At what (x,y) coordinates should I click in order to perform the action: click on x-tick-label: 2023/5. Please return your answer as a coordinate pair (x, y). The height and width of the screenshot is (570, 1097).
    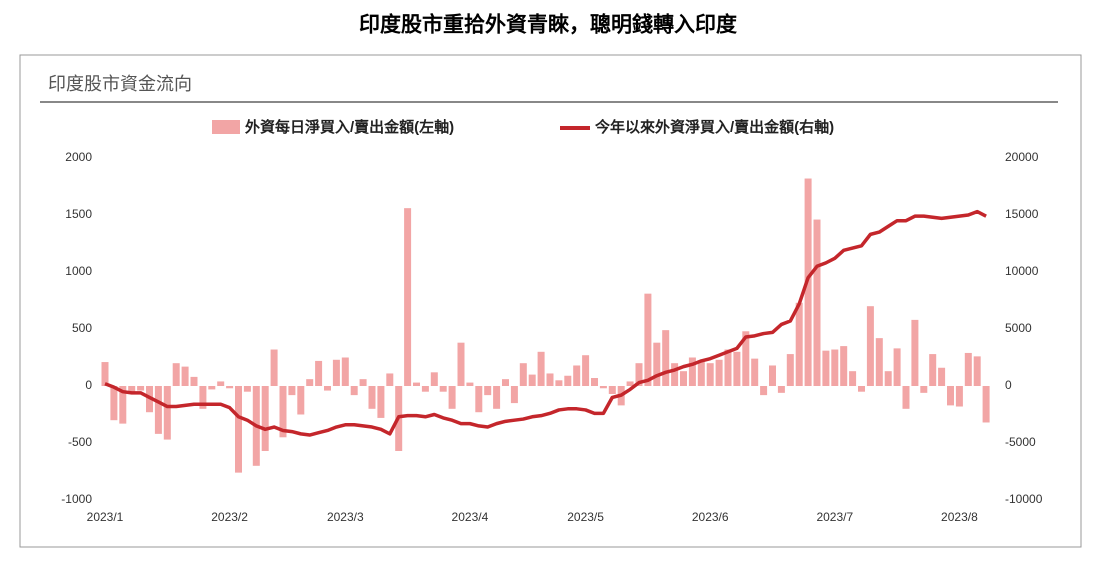
    Looking at the image, I should click on (585, 517).